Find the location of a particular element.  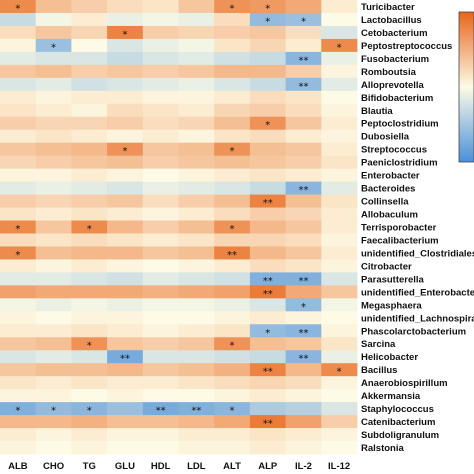

row-label: Enterobacter is located at coordinates (390, 176).